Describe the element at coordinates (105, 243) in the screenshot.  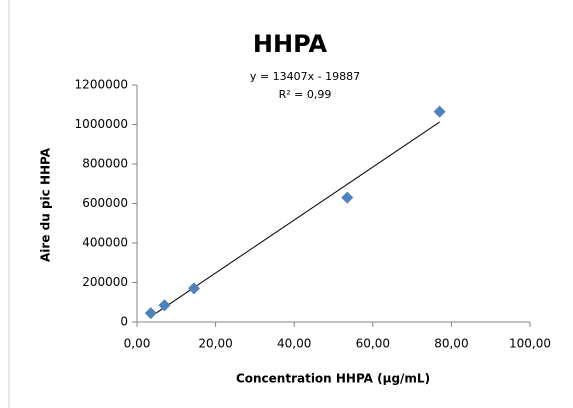
I see `y-tick-label: 400000` at that location.